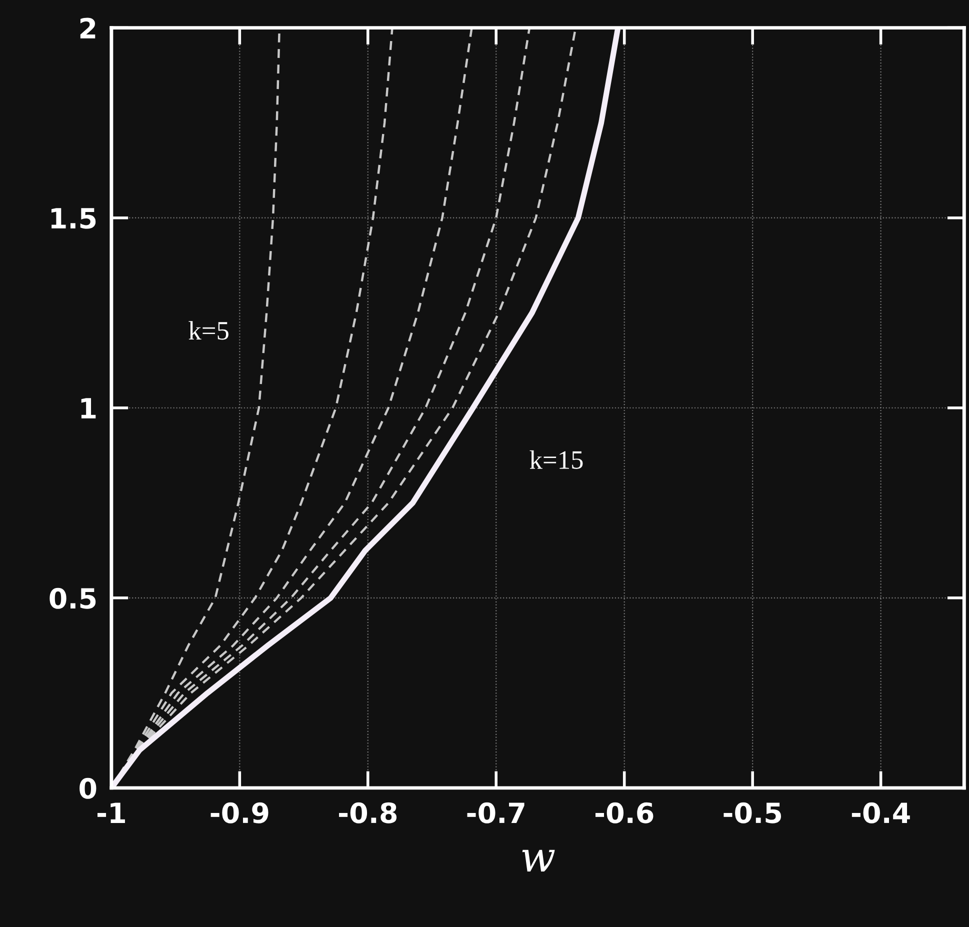 The height and width of the screenshot is (927, 969). What do you see at coordinates (88, 408) in the screenshot?
I see `y-tick-label: 1` at bounding box center [88, 408].